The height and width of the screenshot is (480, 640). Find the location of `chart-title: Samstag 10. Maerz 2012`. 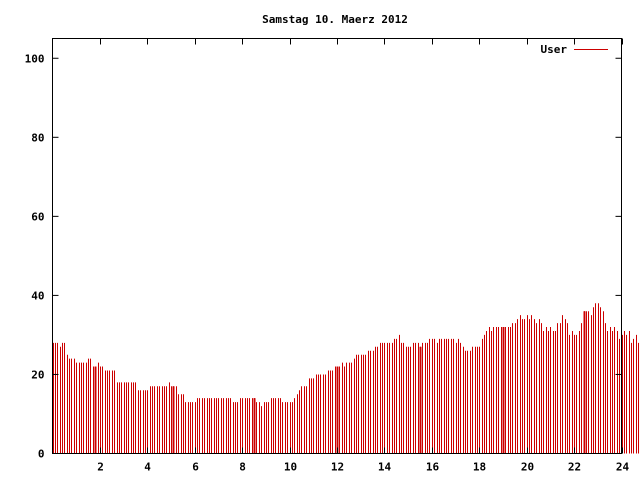

chart-title: Samstag 10. Maerz 2012 is located at coordinates (335, 19).